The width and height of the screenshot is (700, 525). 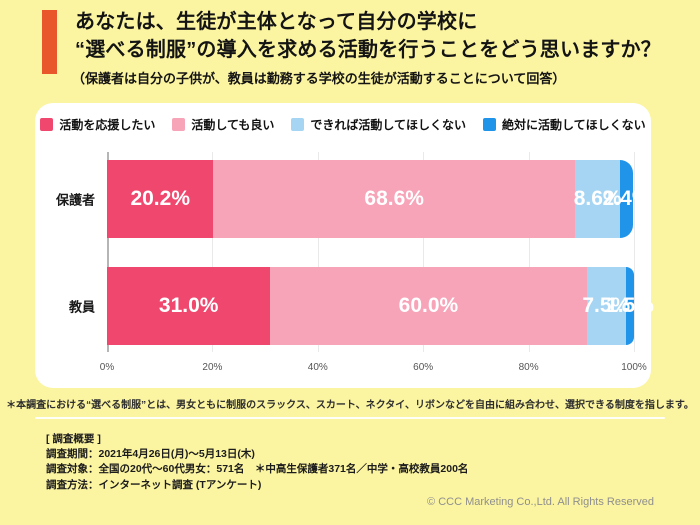 I want to click on survey-method: 調査方法：インターネット調査 (Tアンケート), so click(x=154, y=484).